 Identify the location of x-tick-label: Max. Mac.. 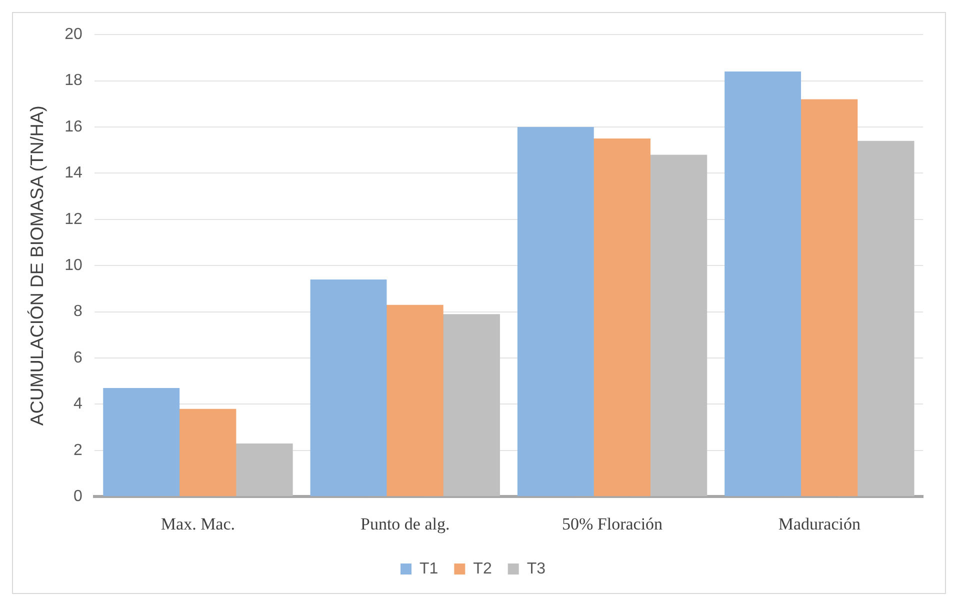
(198, 524).